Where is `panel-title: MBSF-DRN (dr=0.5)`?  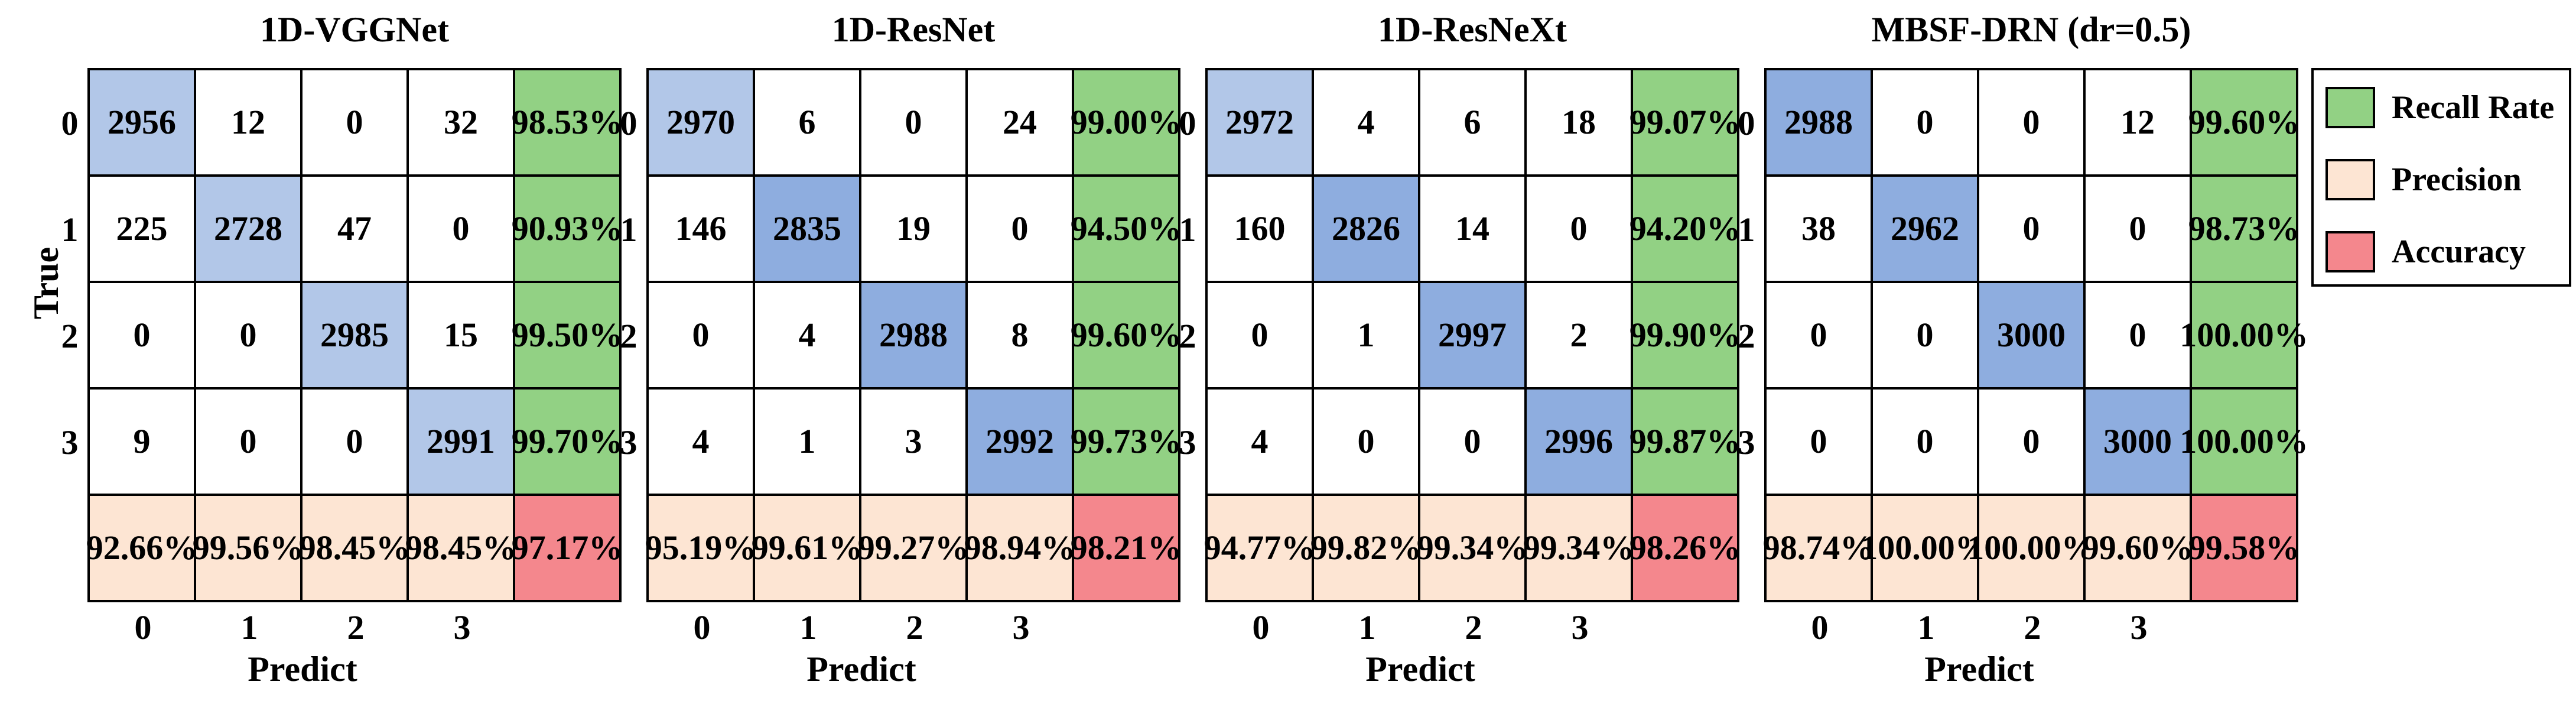 panel-title: MBSF-DRN (dr=0.5) is located at coordinates (2031, 29).